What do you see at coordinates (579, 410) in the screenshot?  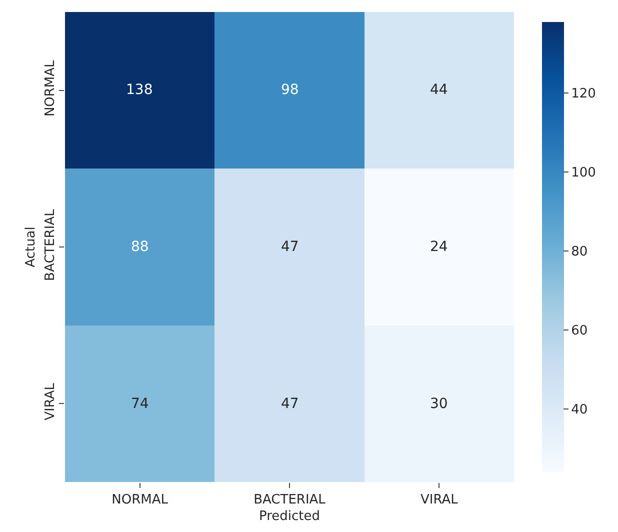 I see `color-bar-label: 40` at bounding box center [579, 410].